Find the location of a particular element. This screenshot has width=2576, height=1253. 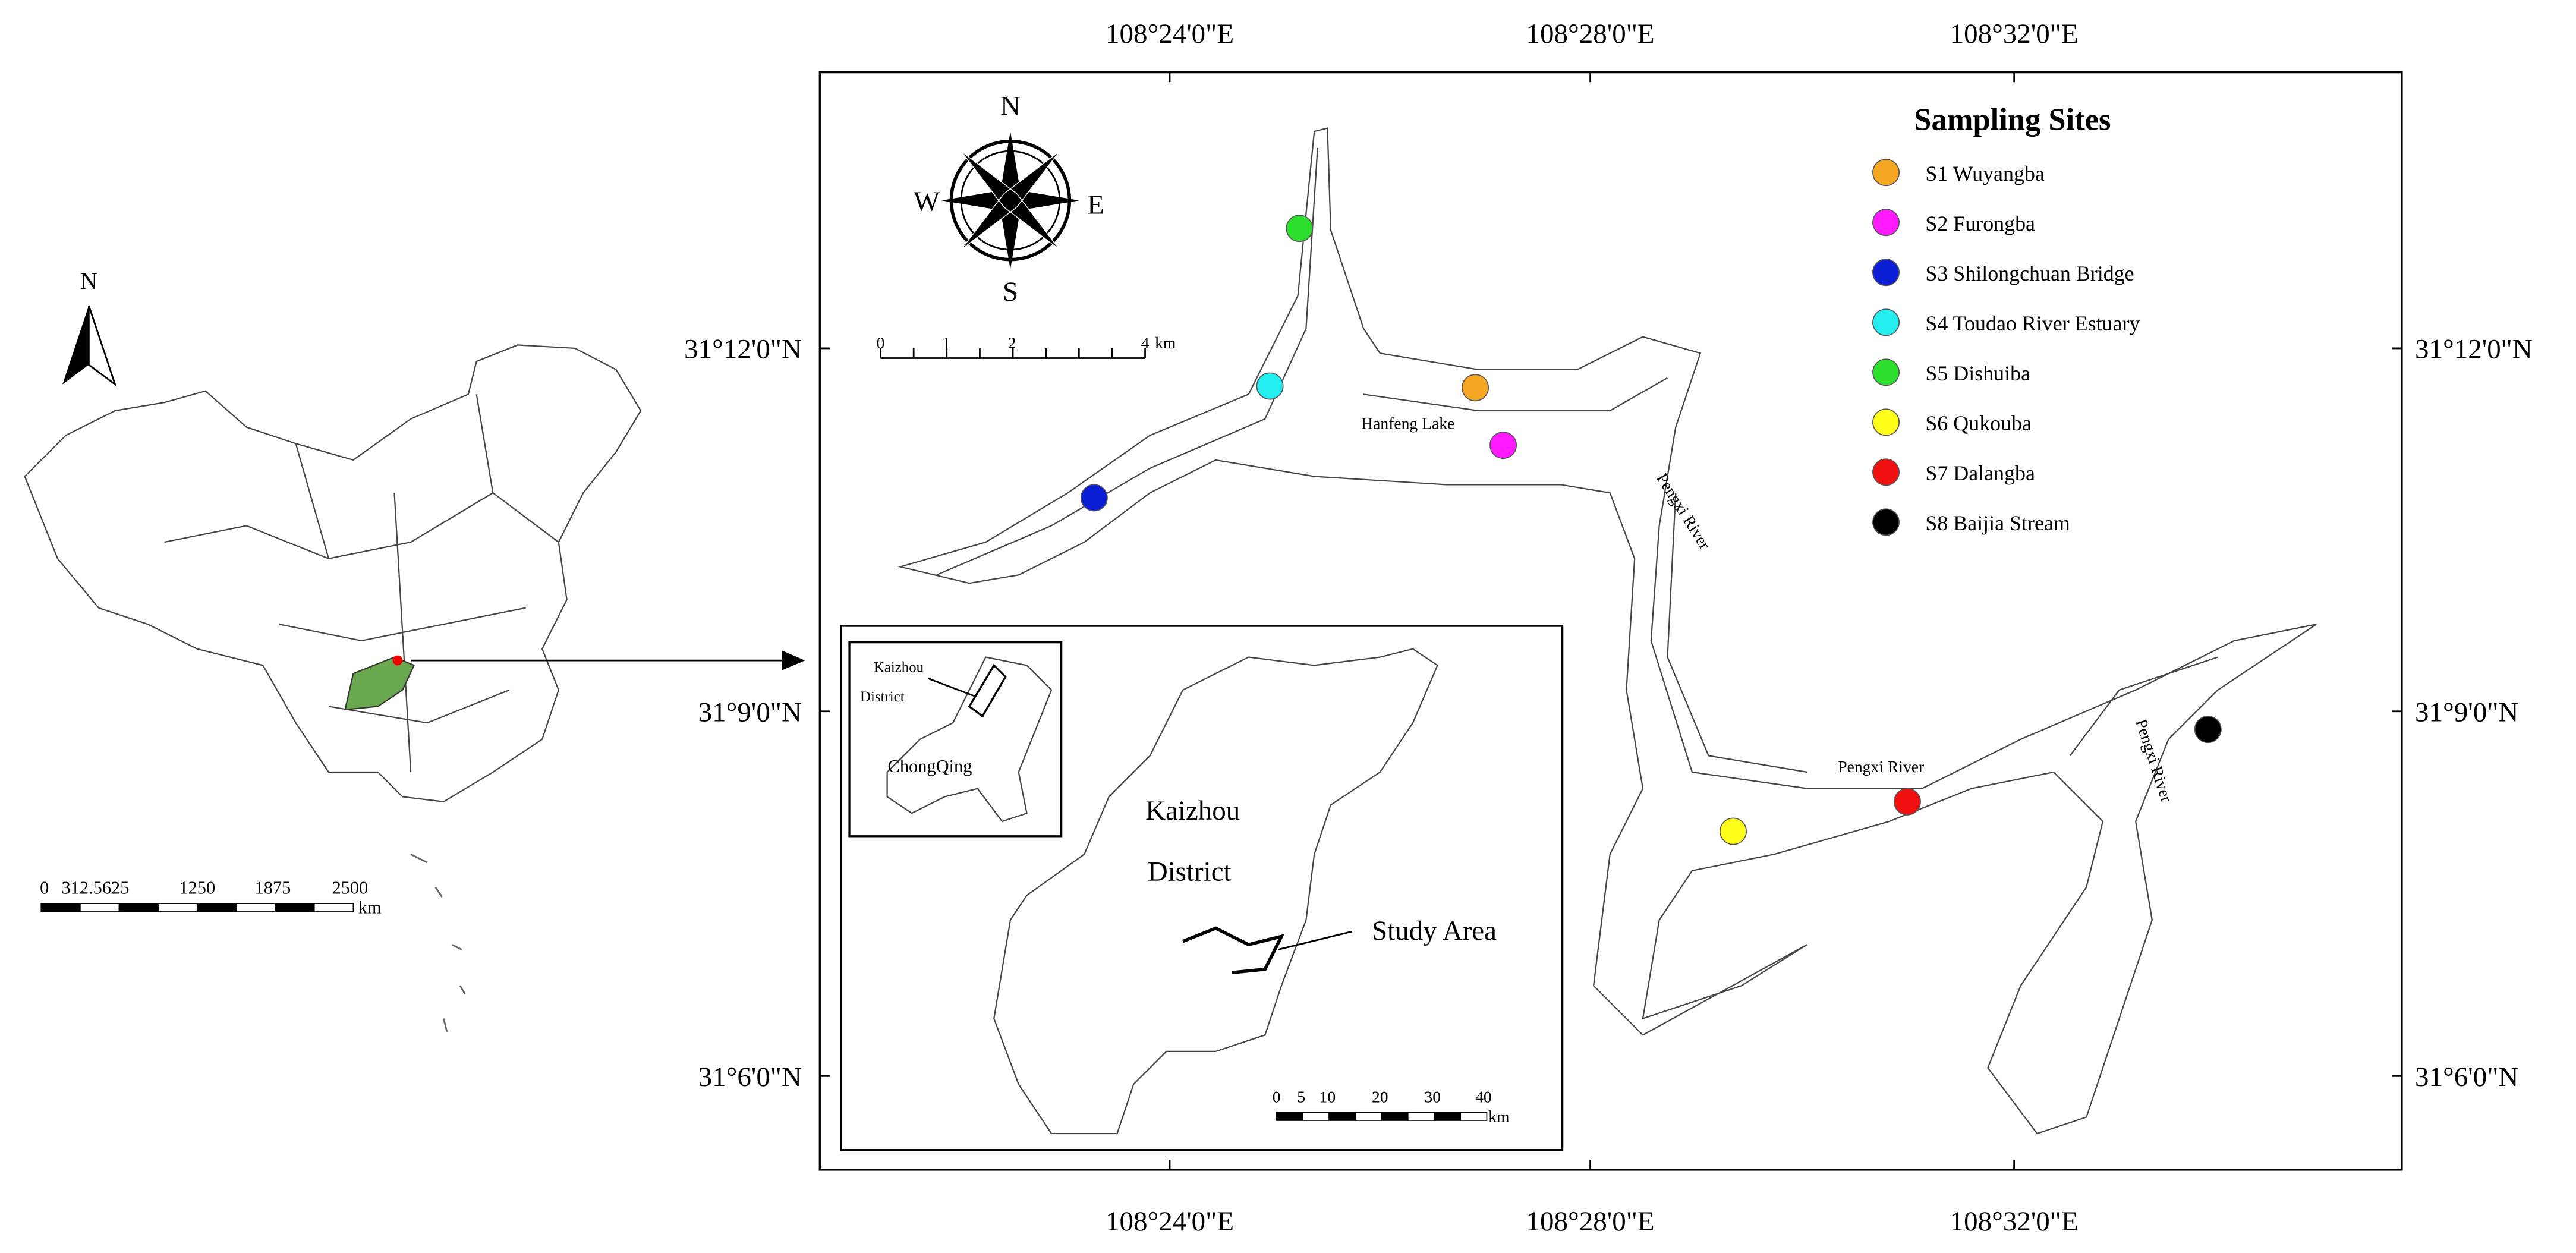

scale-label: 312.5625 is located at coordinates (95, 888).